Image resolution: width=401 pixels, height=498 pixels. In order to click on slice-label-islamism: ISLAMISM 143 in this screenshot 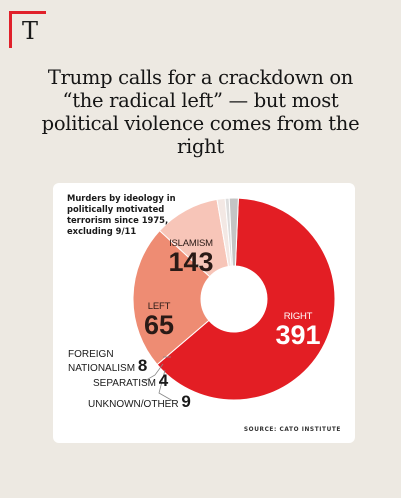, I will do `click(191, 257)`.